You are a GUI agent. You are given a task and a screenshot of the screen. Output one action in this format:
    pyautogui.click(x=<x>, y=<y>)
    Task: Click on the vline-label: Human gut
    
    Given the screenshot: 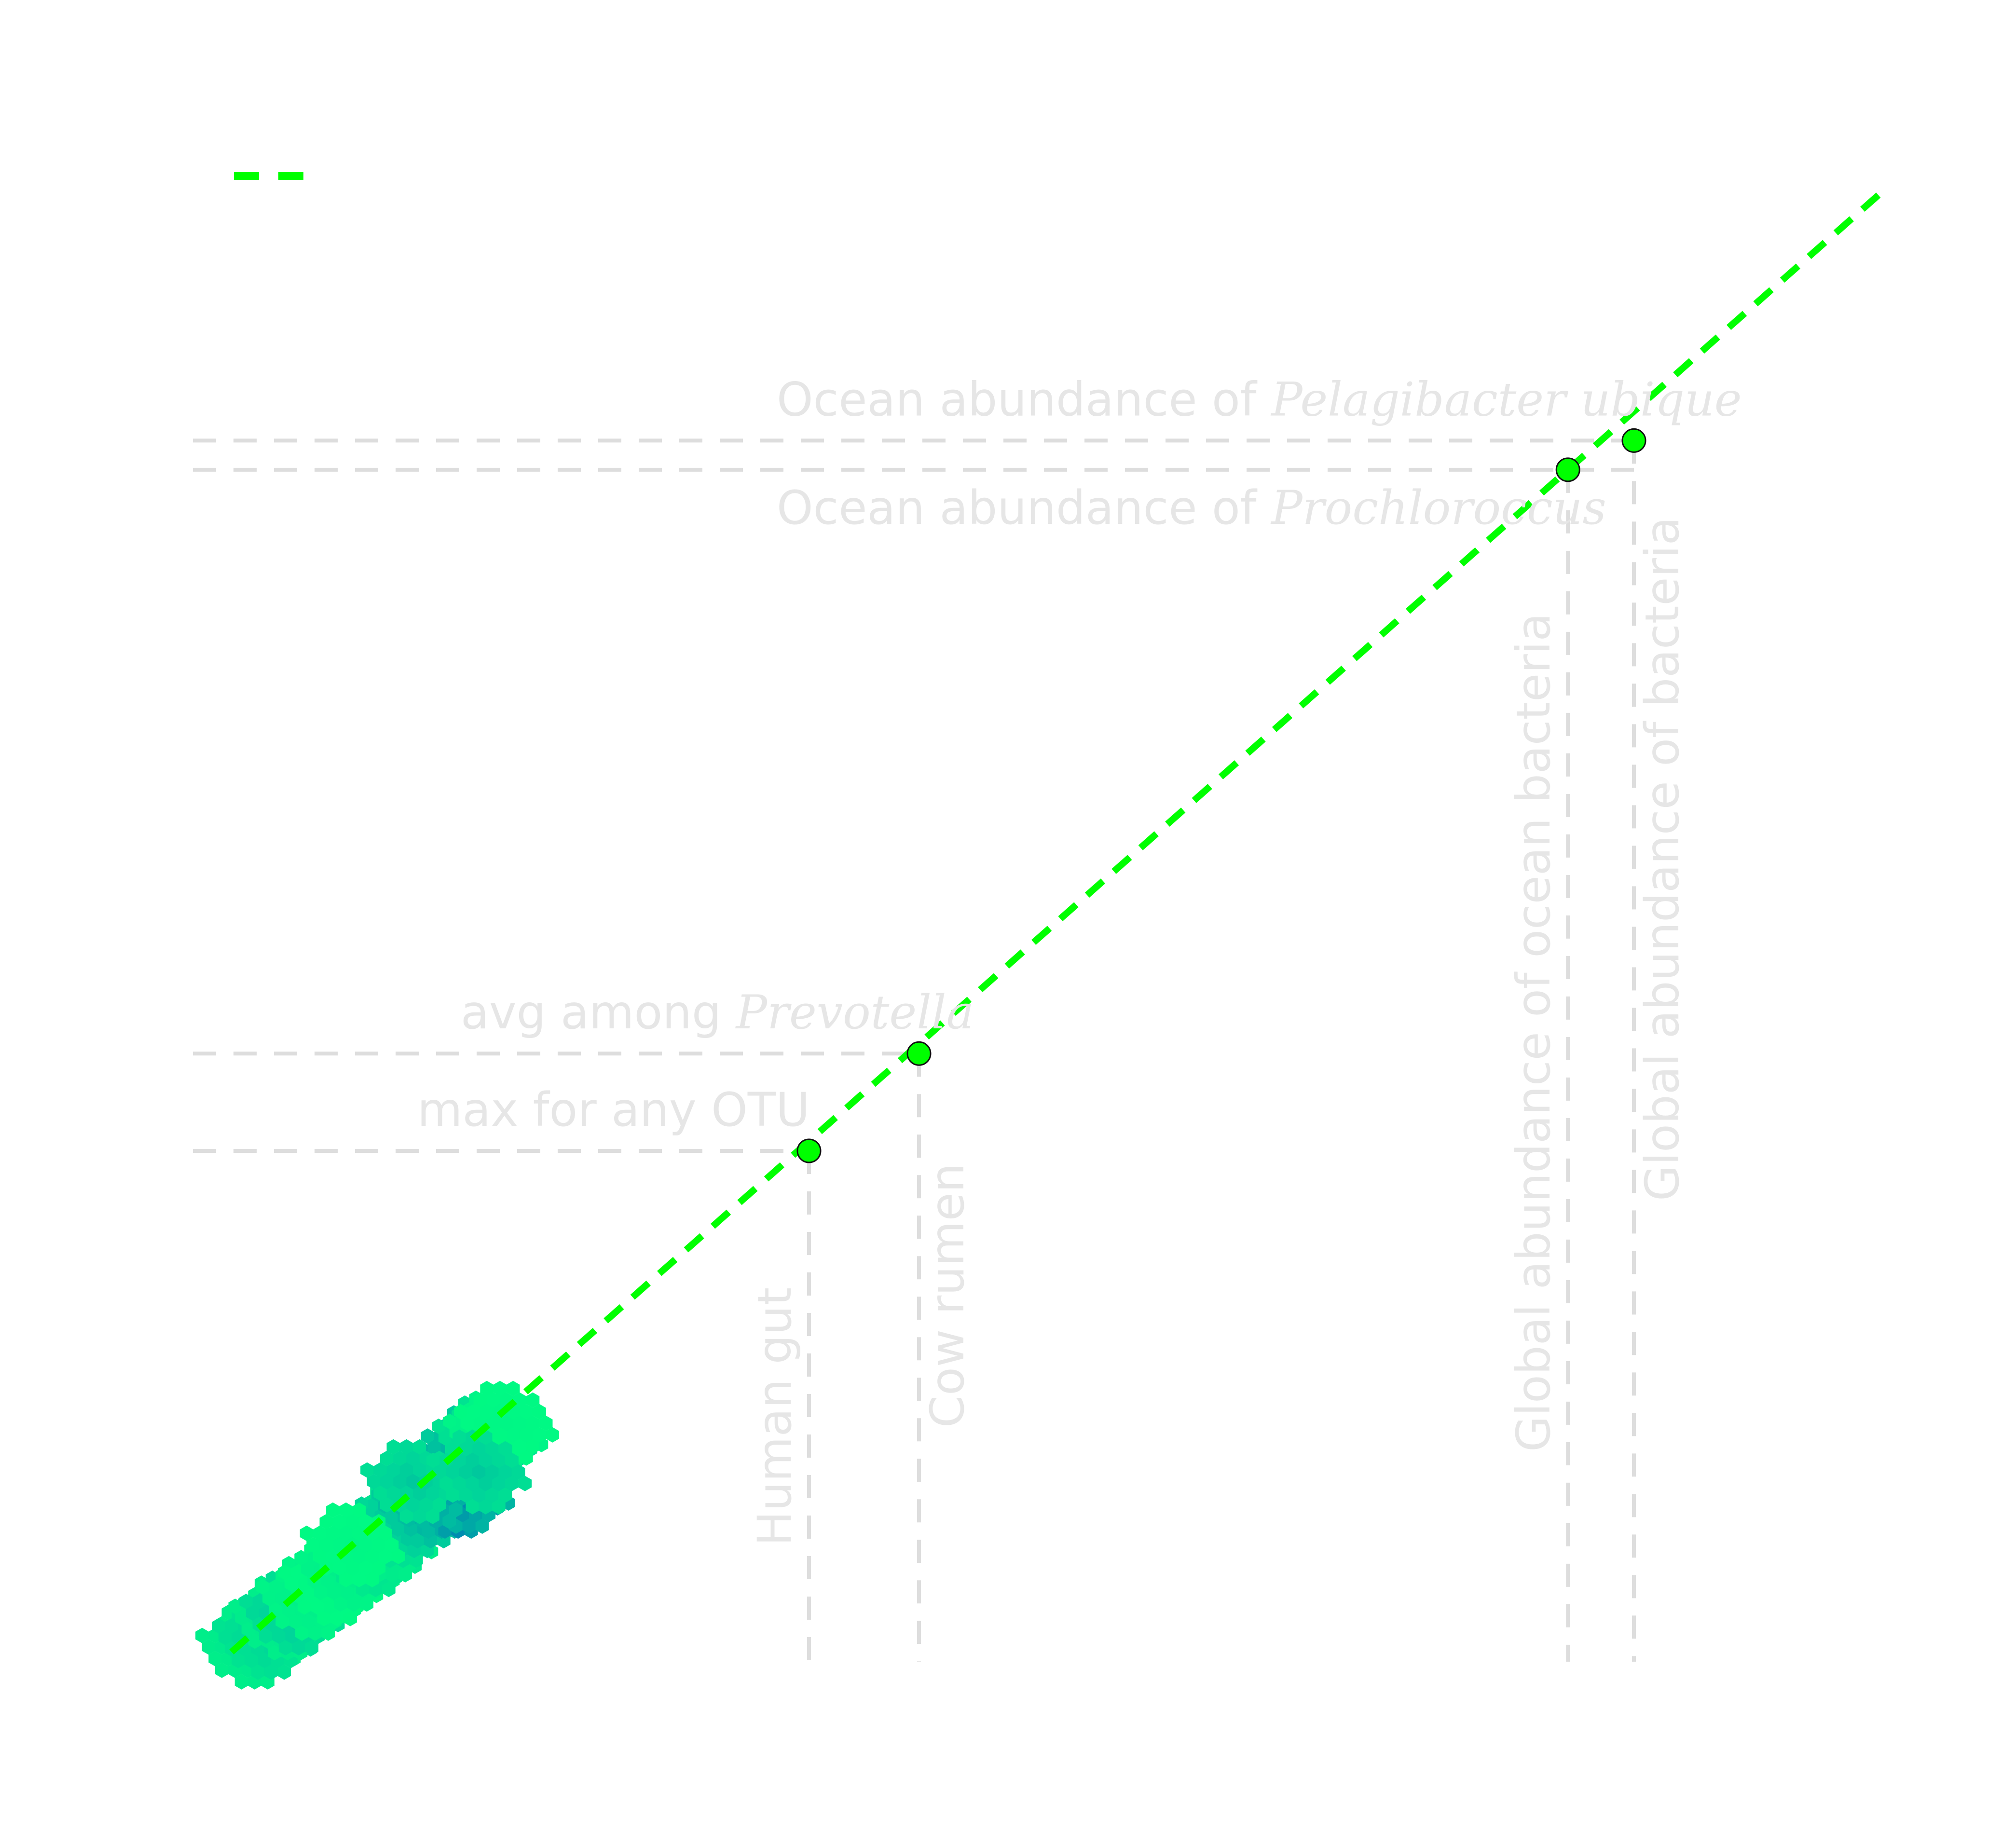 What is the action you would take?
    pyautogui.click(x=775, y=1416)
    